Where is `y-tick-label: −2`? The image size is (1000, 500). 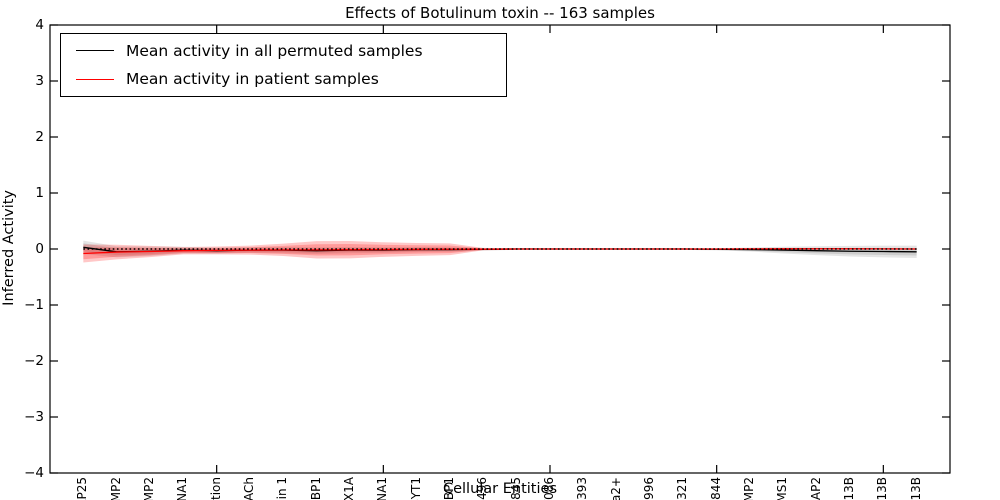
y-tick-label: −2 is located at coordinates (34, 360).